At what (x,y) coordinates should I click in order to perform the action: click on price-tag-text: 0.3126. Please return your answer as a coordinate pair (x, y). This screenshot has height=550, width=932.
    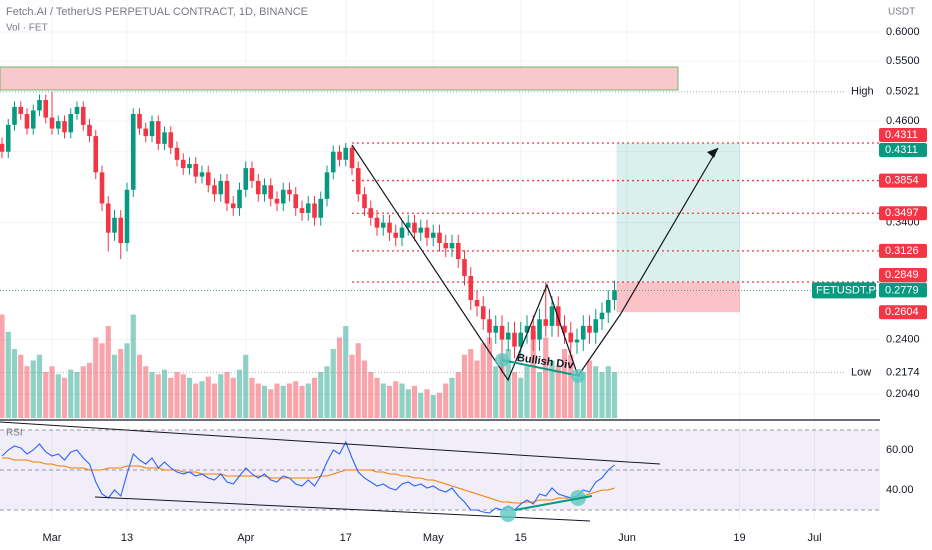
    Looking at the image, I should click on (902, 251).